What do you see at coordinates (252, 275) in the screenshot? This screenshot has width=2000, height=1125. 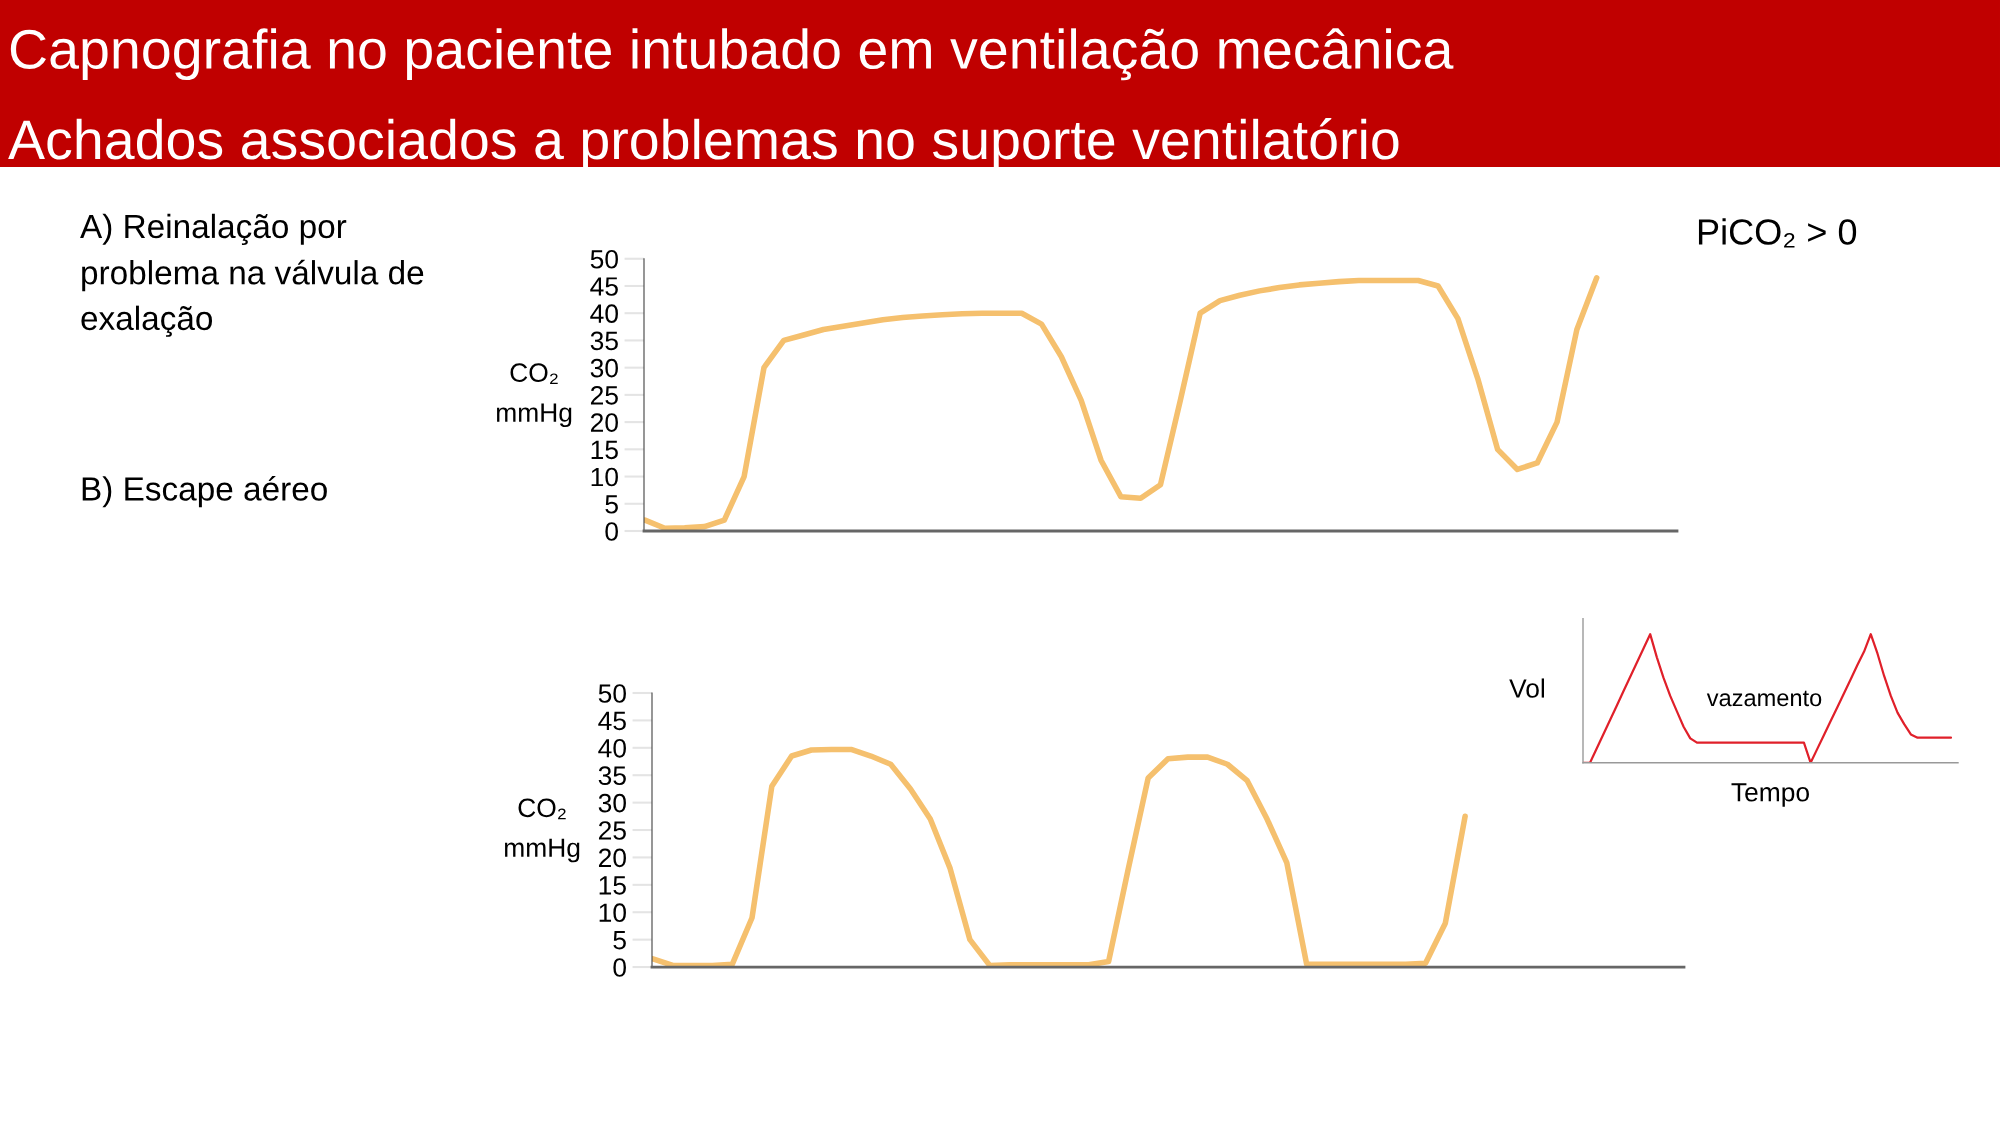 I see `text: A) Reinalação por problema na válvula de exalação` at bounding box center [252, 275].